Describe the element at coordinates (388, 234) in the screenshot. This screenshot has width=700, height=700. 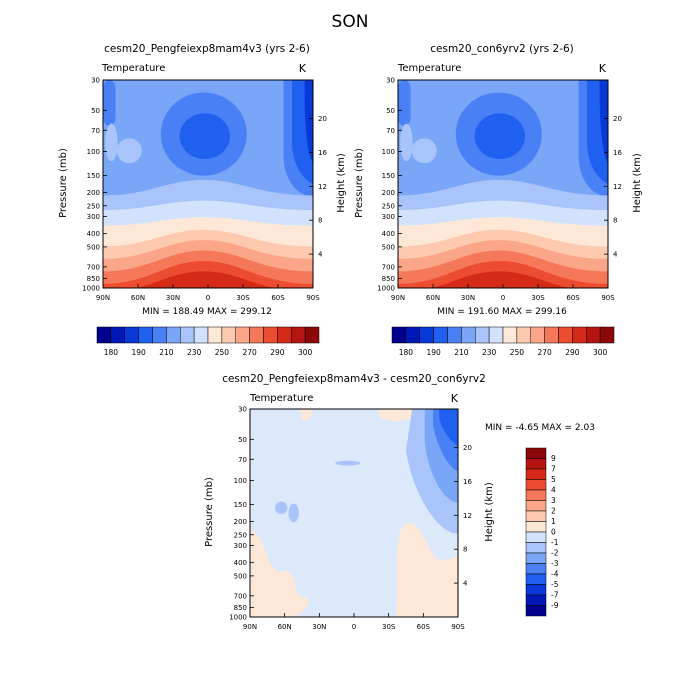
I see `y-tick-label: 400` at that location.